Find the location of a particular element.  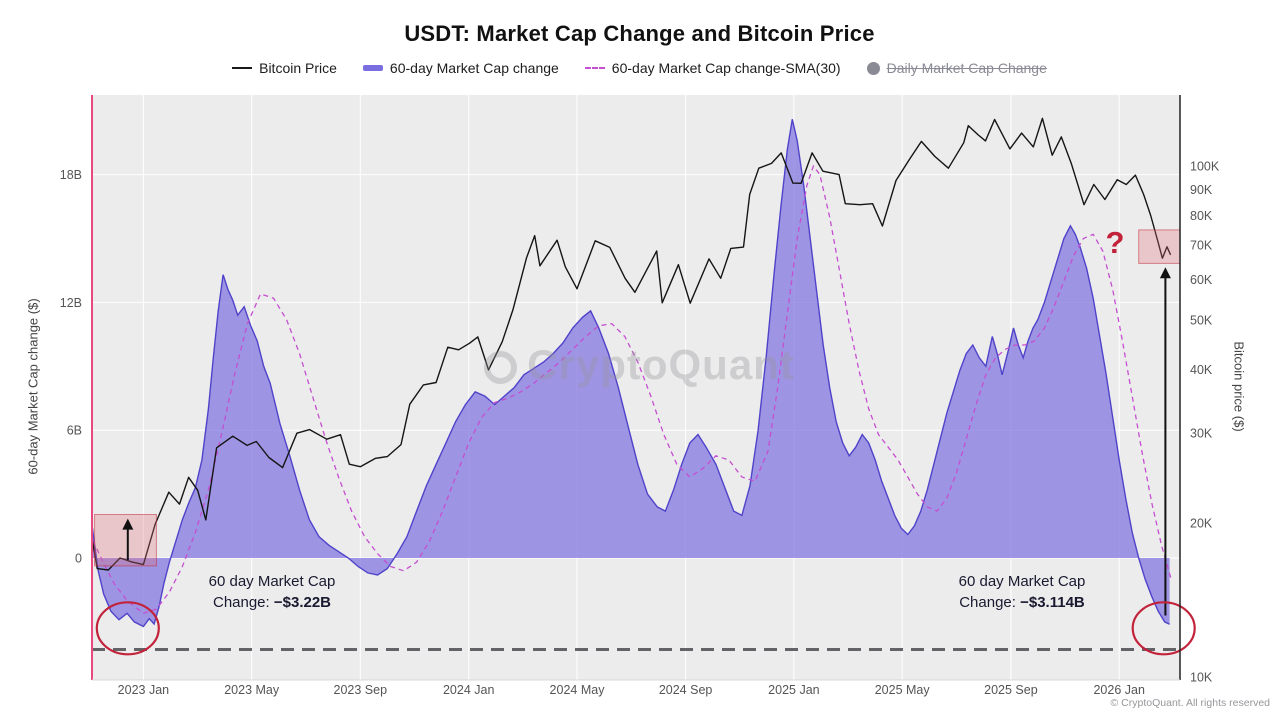

legend-item-market-cap-sma: 60-day Market Cap change-SMA(30) is located at coordinates (712, 68).